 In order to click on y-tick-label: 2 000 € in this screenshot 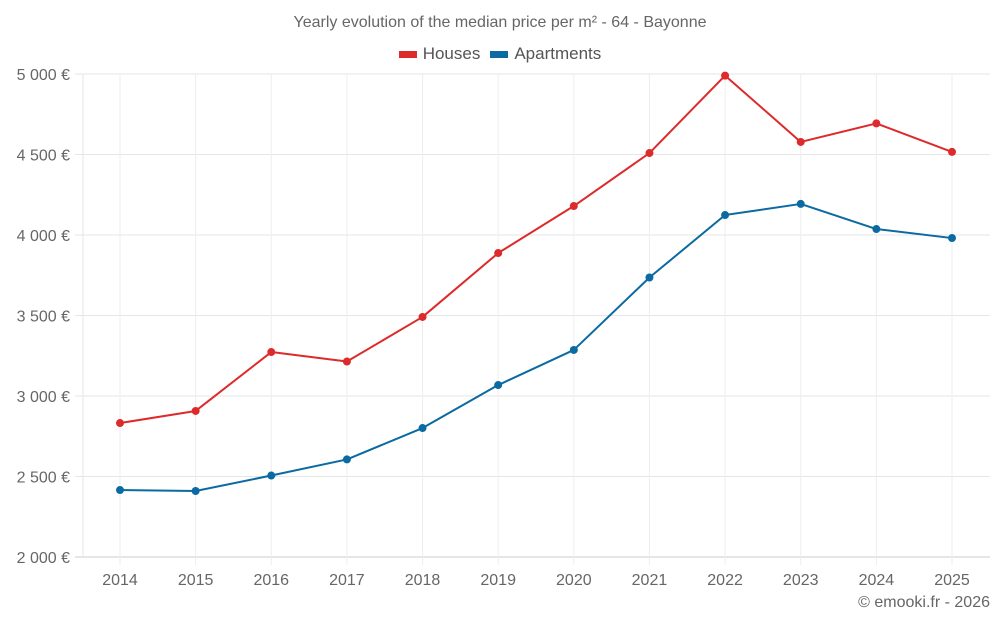, I will do `click(43, 558)`.